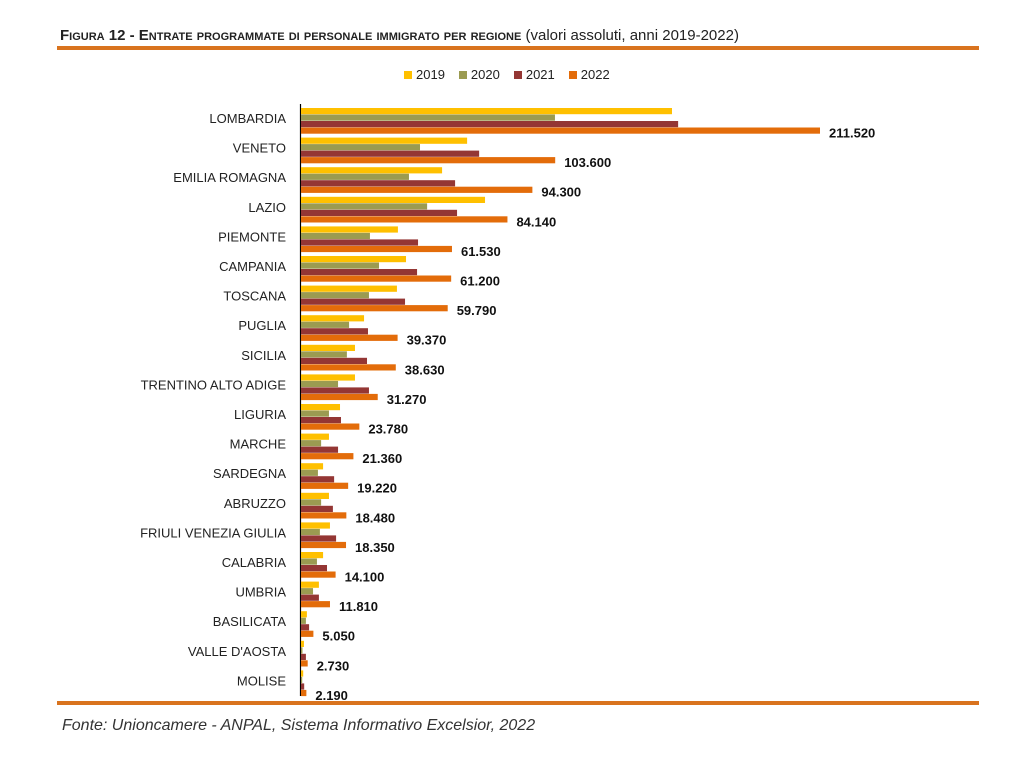 The height and width of the screenshot is (764, 1033). I want to click on data-label-2022: 61.530, so click(481, 251).